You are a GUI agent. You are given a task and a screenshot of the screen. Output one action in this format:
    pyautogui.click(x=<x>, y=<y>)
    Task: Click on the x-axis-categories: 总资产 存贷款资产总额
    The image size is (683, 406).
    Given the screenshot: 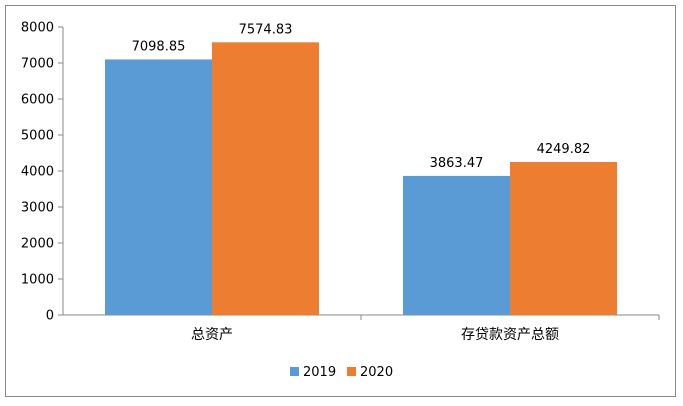 What is the action you would take?
    pyautogui.click(x=375, y=335)
    